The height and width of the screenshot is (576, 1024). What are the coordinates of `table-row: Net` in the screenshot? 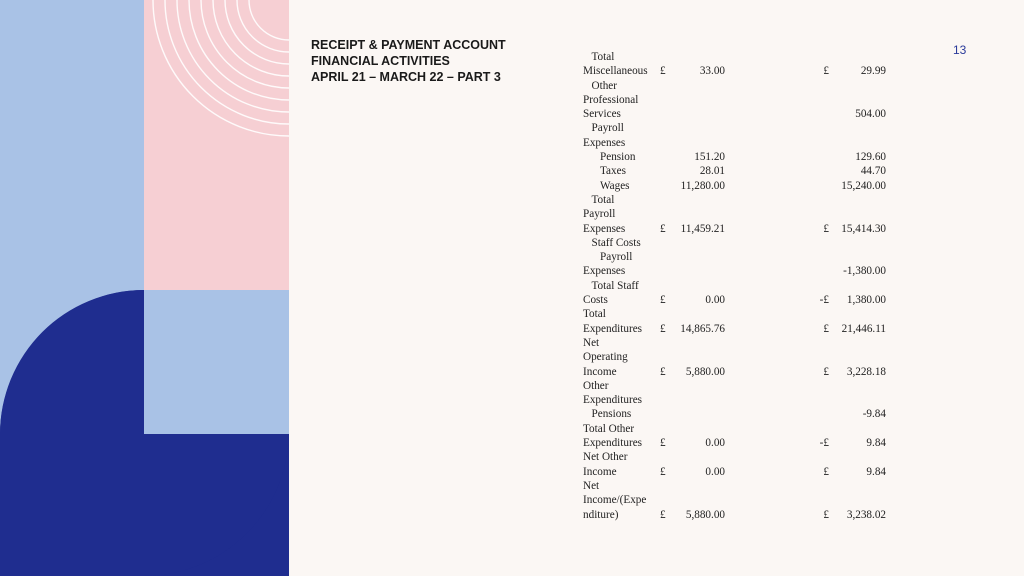 It's located at (738, 343).